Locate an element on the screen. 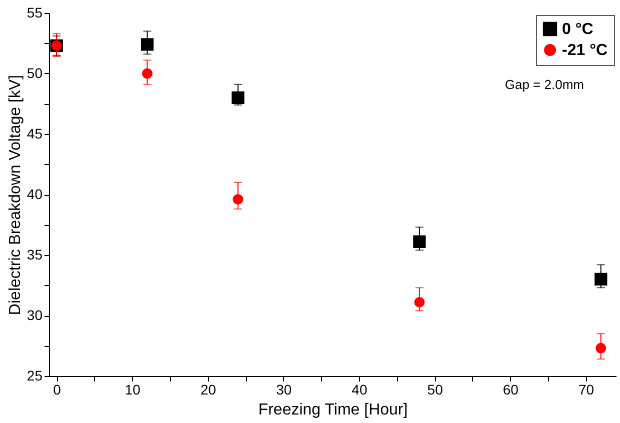 Image resolution: width=620 pixels, height=423 pixels. x-tick-label: 40 is located at coordinates (360, 390).